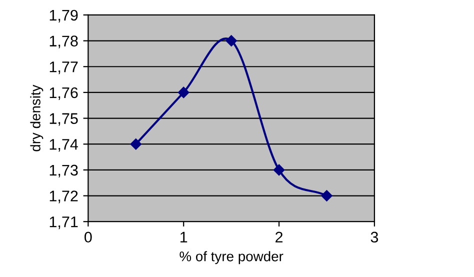 This screenshot has height=277, width=474. Describe the element at coordinates (184, 237) in the screenshot. I see `x-tick-label: 1` at that location.